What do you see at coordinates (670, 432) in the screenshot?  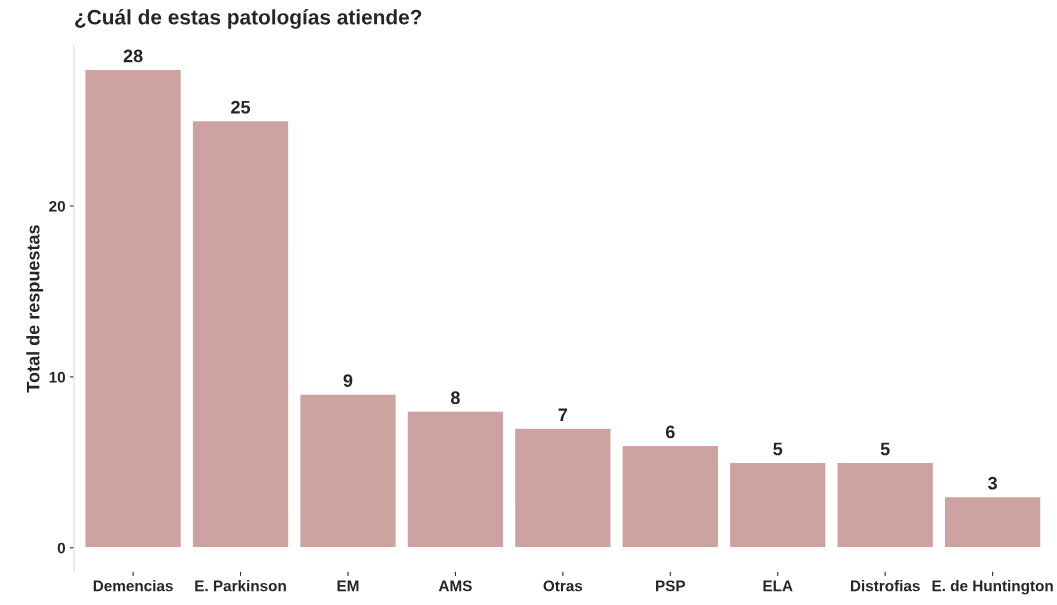 I see `data-label: 6` at bounding box center [670, 432].